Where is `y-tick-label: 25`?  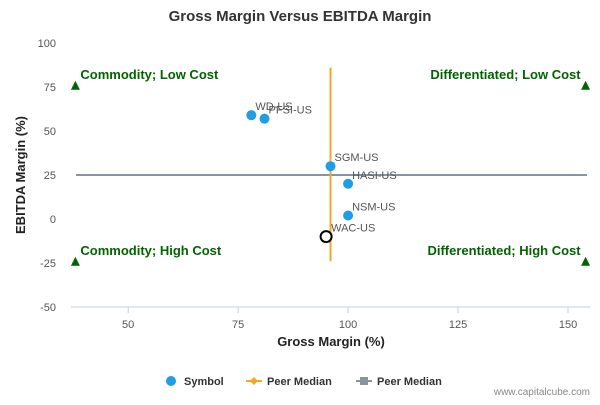 y-tick-label: 25 is located at coordinates (50, 176).